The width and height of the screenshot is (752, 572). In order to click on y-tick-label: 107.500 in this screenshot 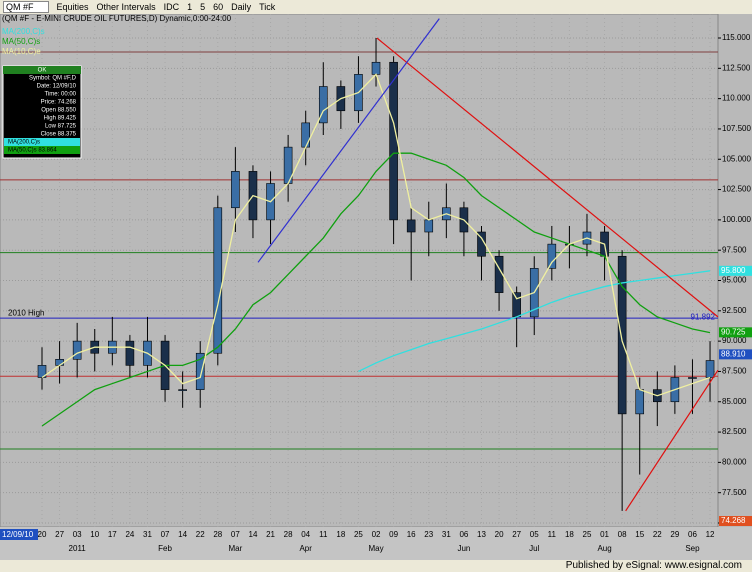, I will do `click(736, 128)`.